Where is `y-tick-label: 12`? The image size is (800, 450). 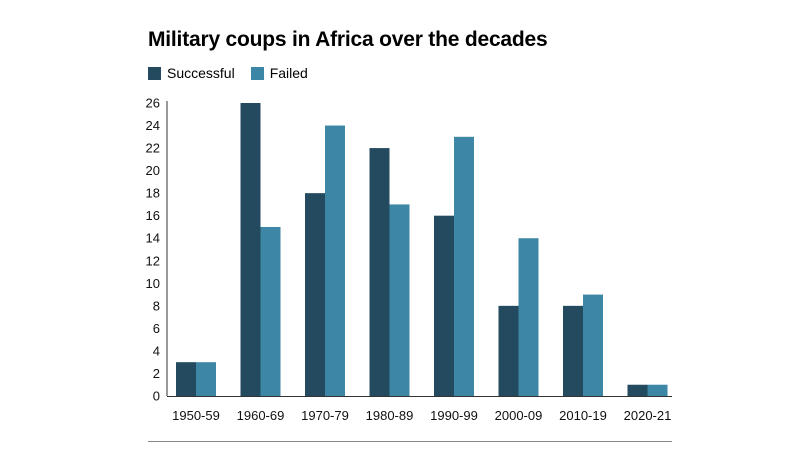
y-tick-label: 12 is located at coordinates (153, 260).